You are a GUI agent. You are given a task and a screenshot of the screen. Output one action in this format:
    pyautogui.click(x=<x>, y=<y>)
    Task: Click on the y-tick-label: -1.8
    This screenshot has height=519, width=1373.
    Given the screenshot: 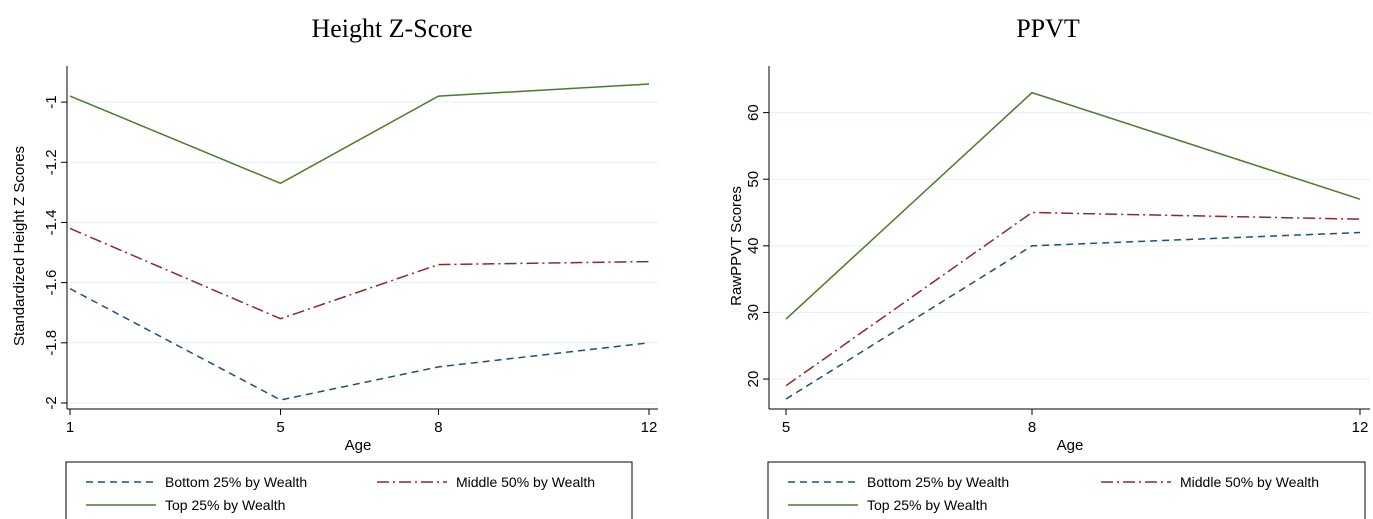 What is the action you would take?
    pyautogui.click(x=51, y=343)
    